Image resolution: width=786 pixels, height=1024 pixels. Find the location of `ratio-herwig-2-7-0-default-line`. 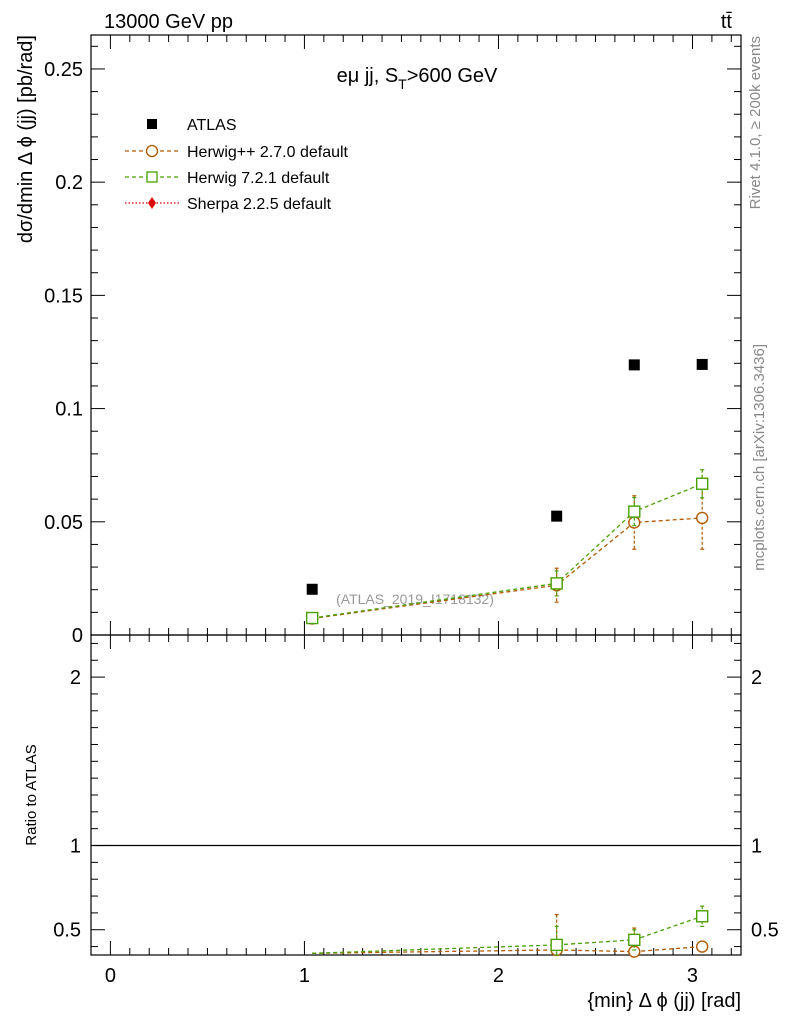

ratio-herwig-2-7-0-default-line is located at coordinates (507, 949).